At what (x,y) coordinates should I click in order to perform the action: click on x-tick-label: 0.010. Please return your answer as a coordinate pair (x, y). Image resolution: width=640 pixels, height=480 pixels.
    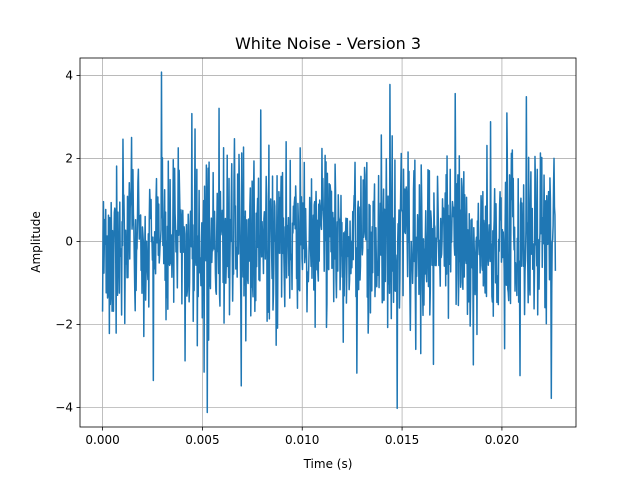
    Looking at the image, I should click on (302, 440).